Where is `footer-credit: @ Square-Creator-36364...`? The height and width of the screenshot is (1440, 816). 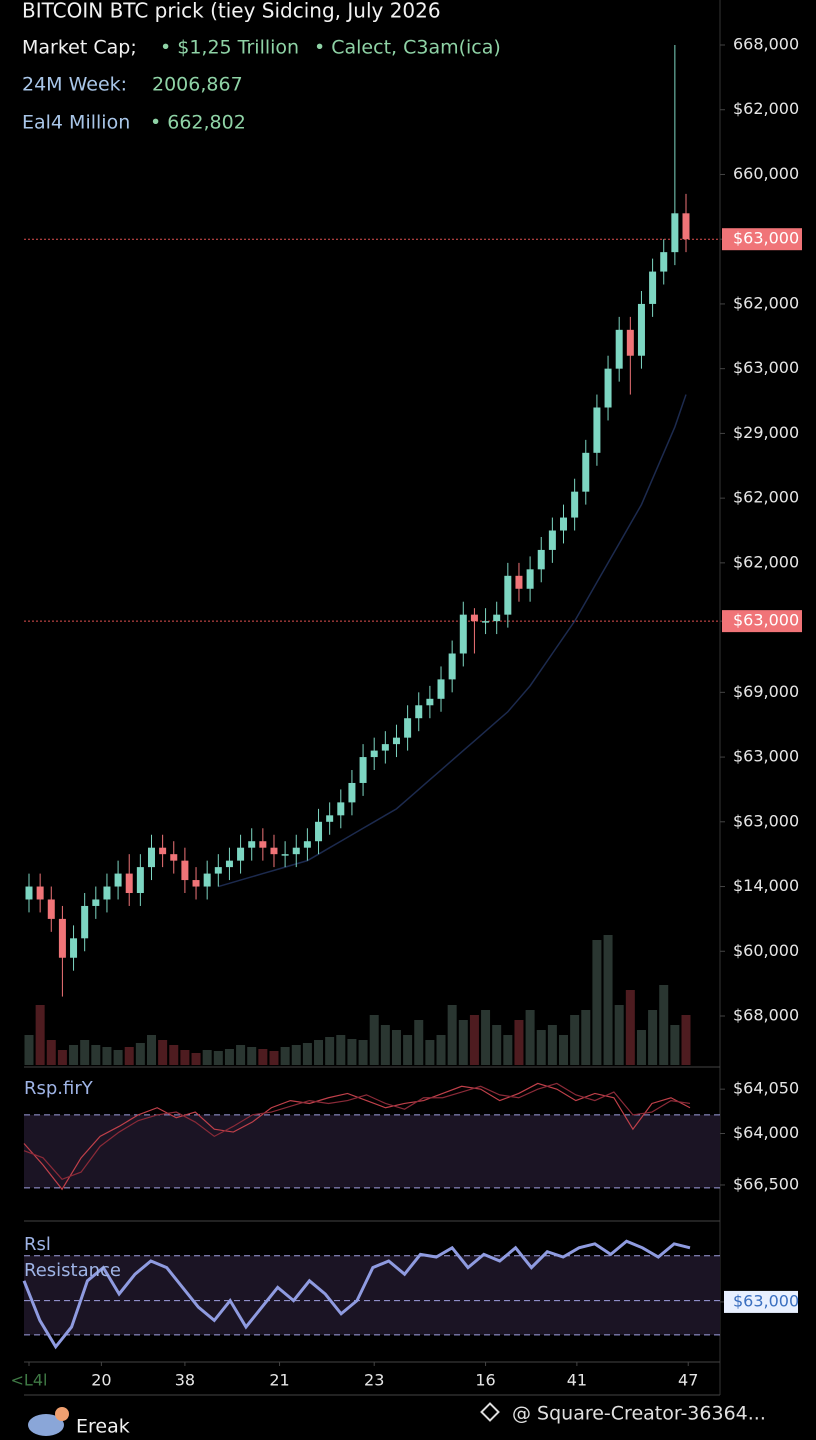 footer-credit: @ Square-Creator-36364... is located at coordinates (639, 1414).